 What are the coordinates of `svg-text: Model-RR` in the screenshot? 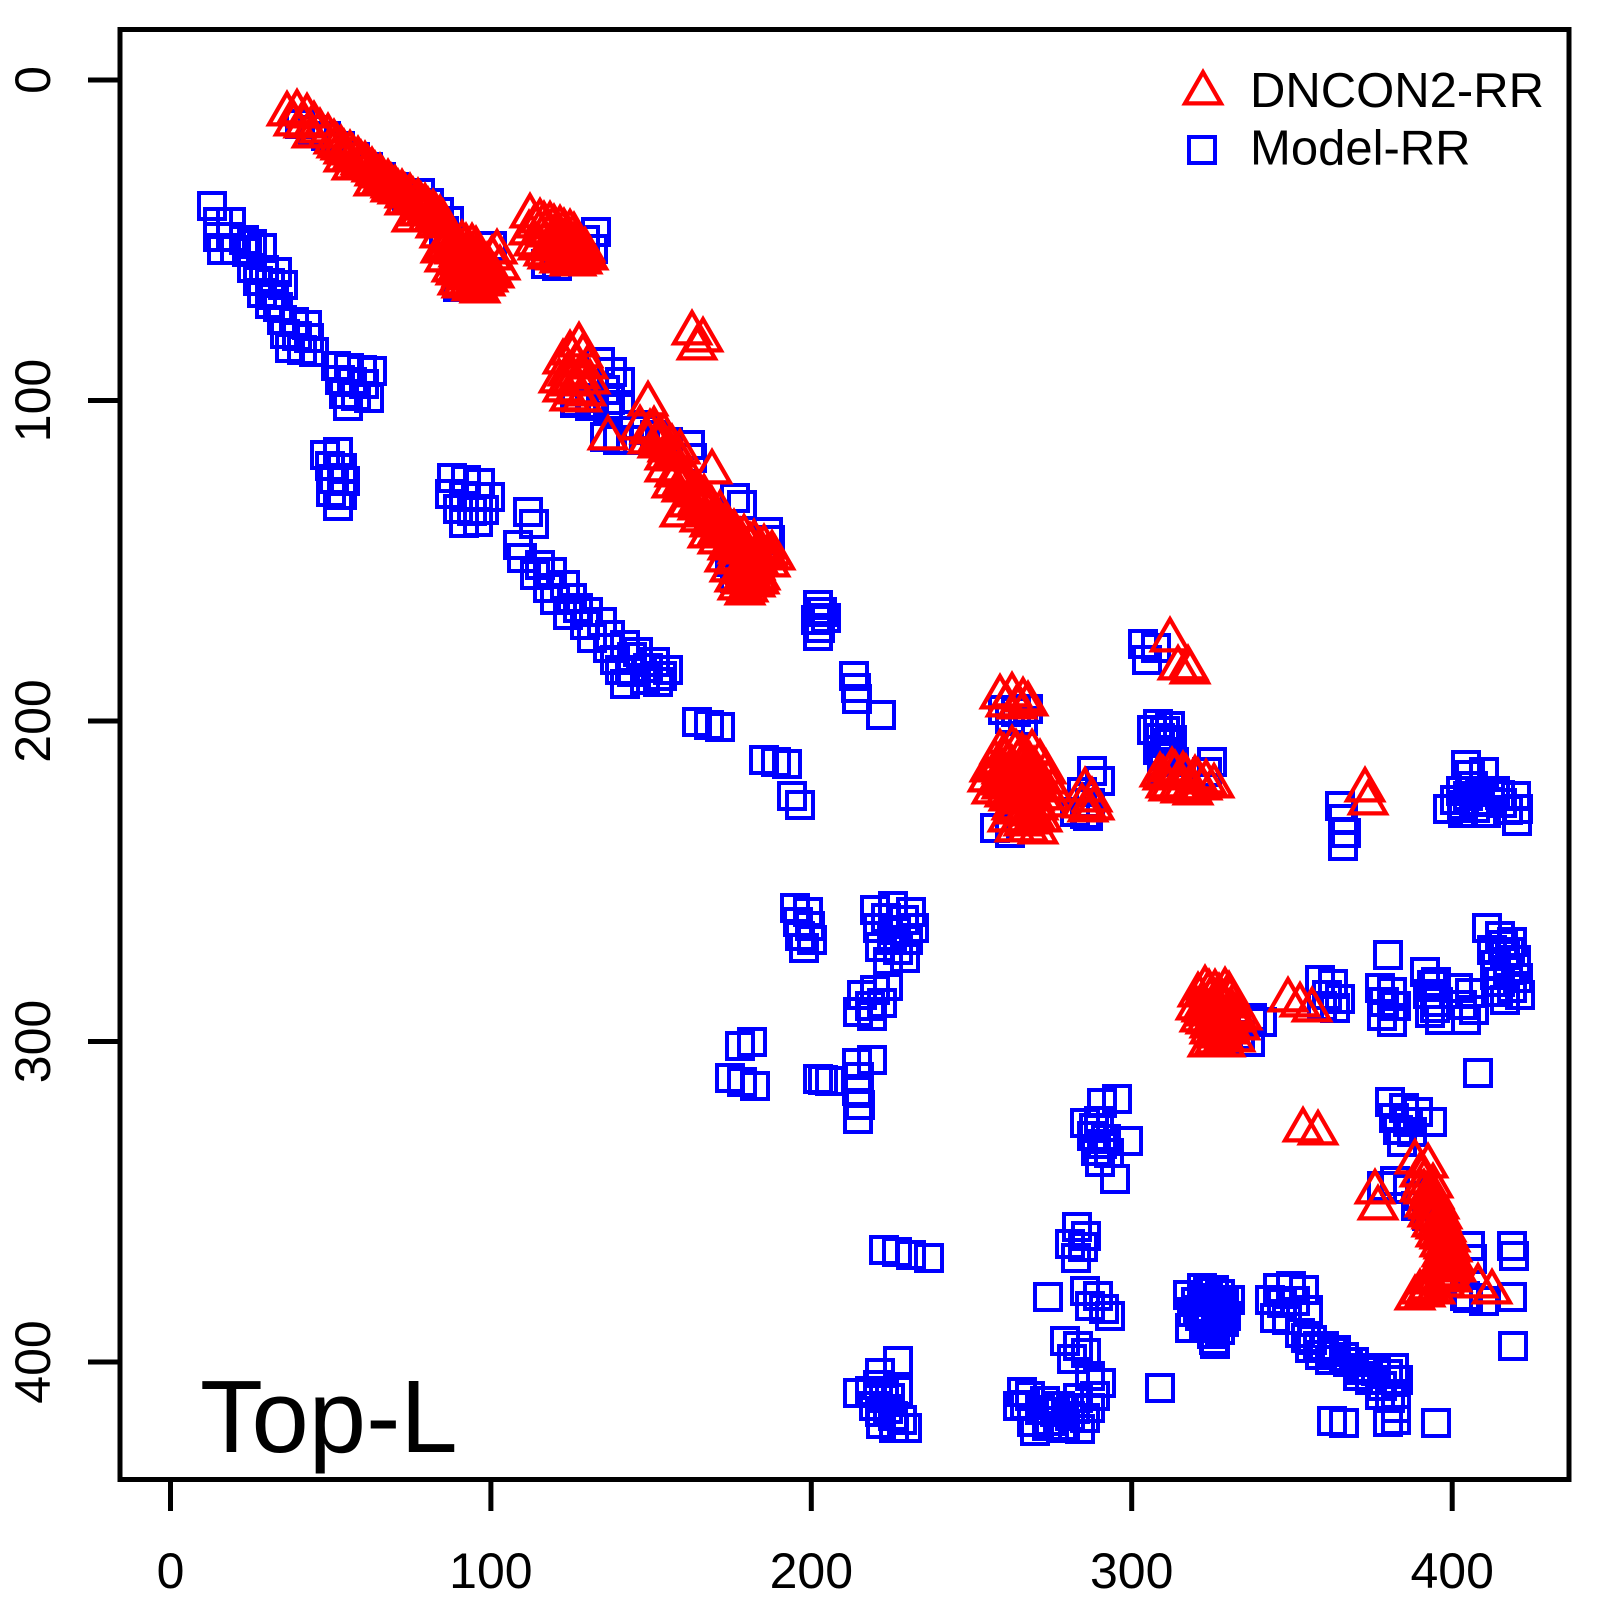 It's located at (1360, 149).